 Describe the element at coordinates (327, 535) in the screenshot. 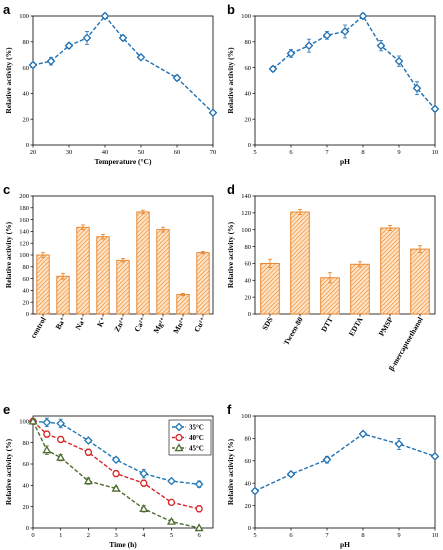

I see `x-tick-label: 7` at that location.